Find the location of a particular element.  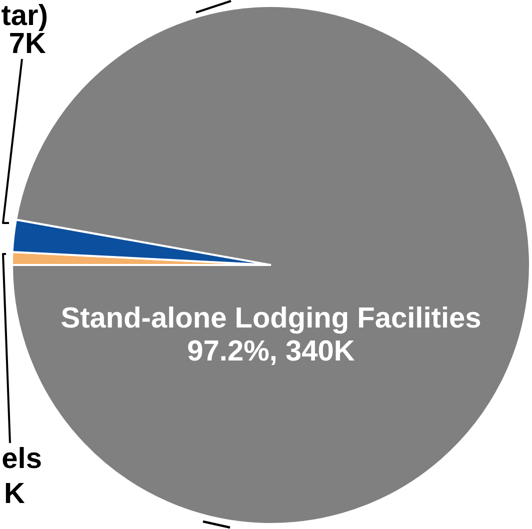

slice-label: Stand-alone Lodging Facilities is located at coordinates (271, 318).